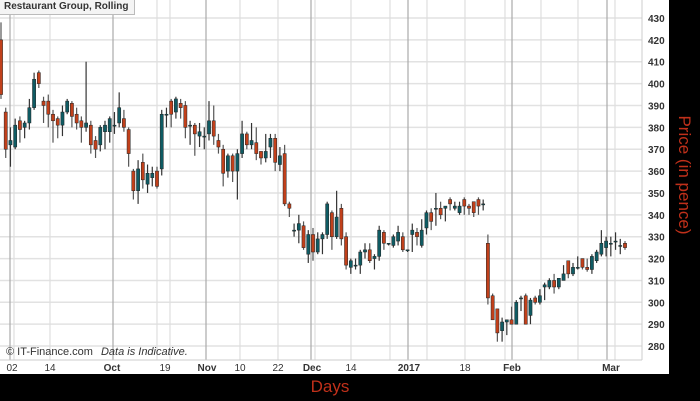  What do you see at coordinates (656, 347) in the screenshot?
I see `y-tick-label: 280` at bounding box center [656, 347].